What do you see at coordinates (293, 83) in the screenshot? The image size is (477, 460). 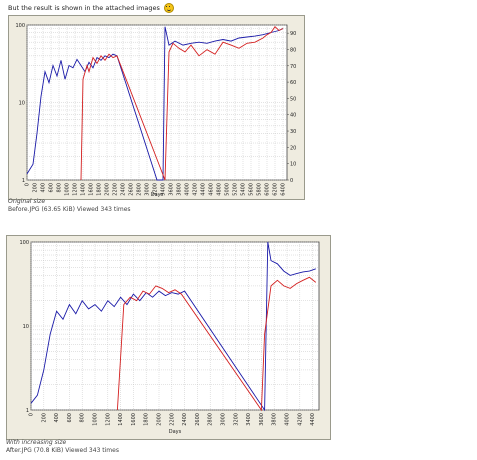 I see `right-tick-label: 60` at bounding box center [293, 83].